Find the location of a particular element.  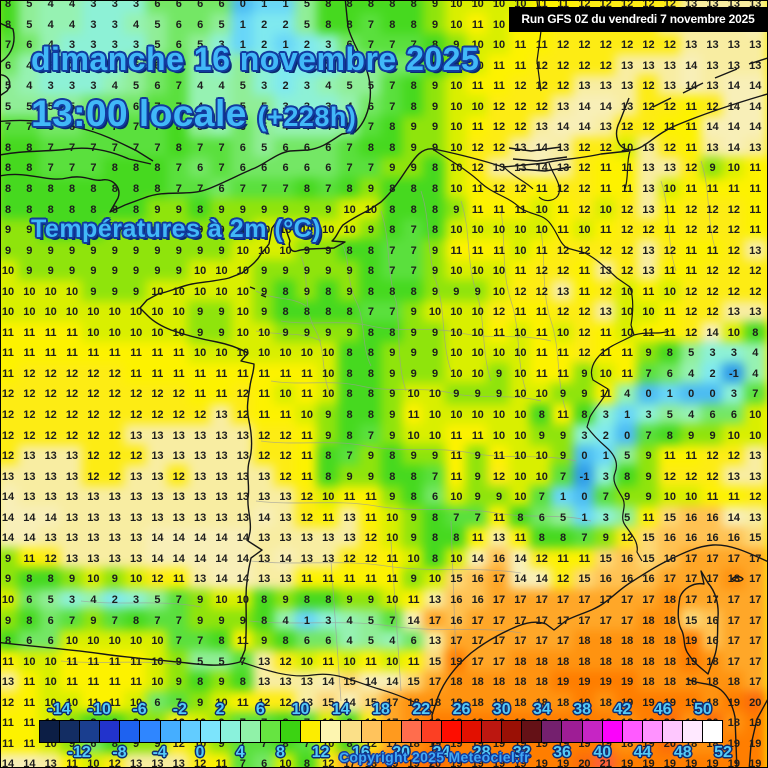

temp-value: 20 is located at coordinates (584, 763).